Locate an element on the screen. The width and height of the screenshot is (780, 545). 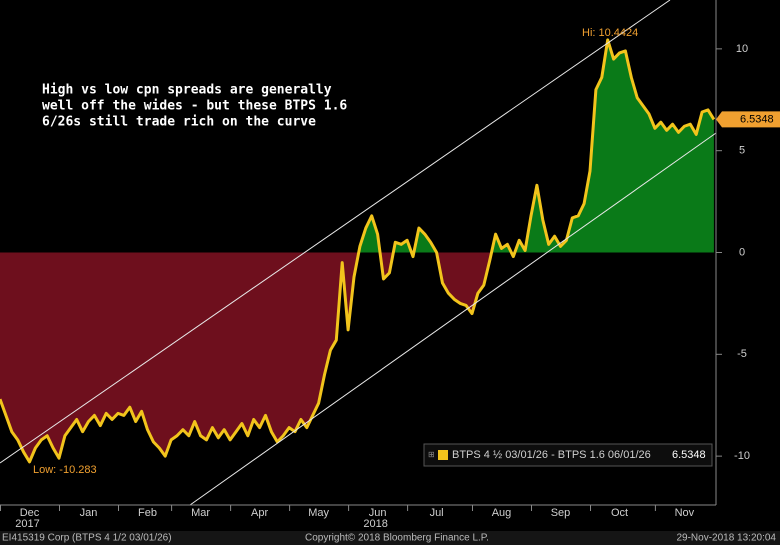
y-tick-label: 5 is located at coordinates (742, 151).